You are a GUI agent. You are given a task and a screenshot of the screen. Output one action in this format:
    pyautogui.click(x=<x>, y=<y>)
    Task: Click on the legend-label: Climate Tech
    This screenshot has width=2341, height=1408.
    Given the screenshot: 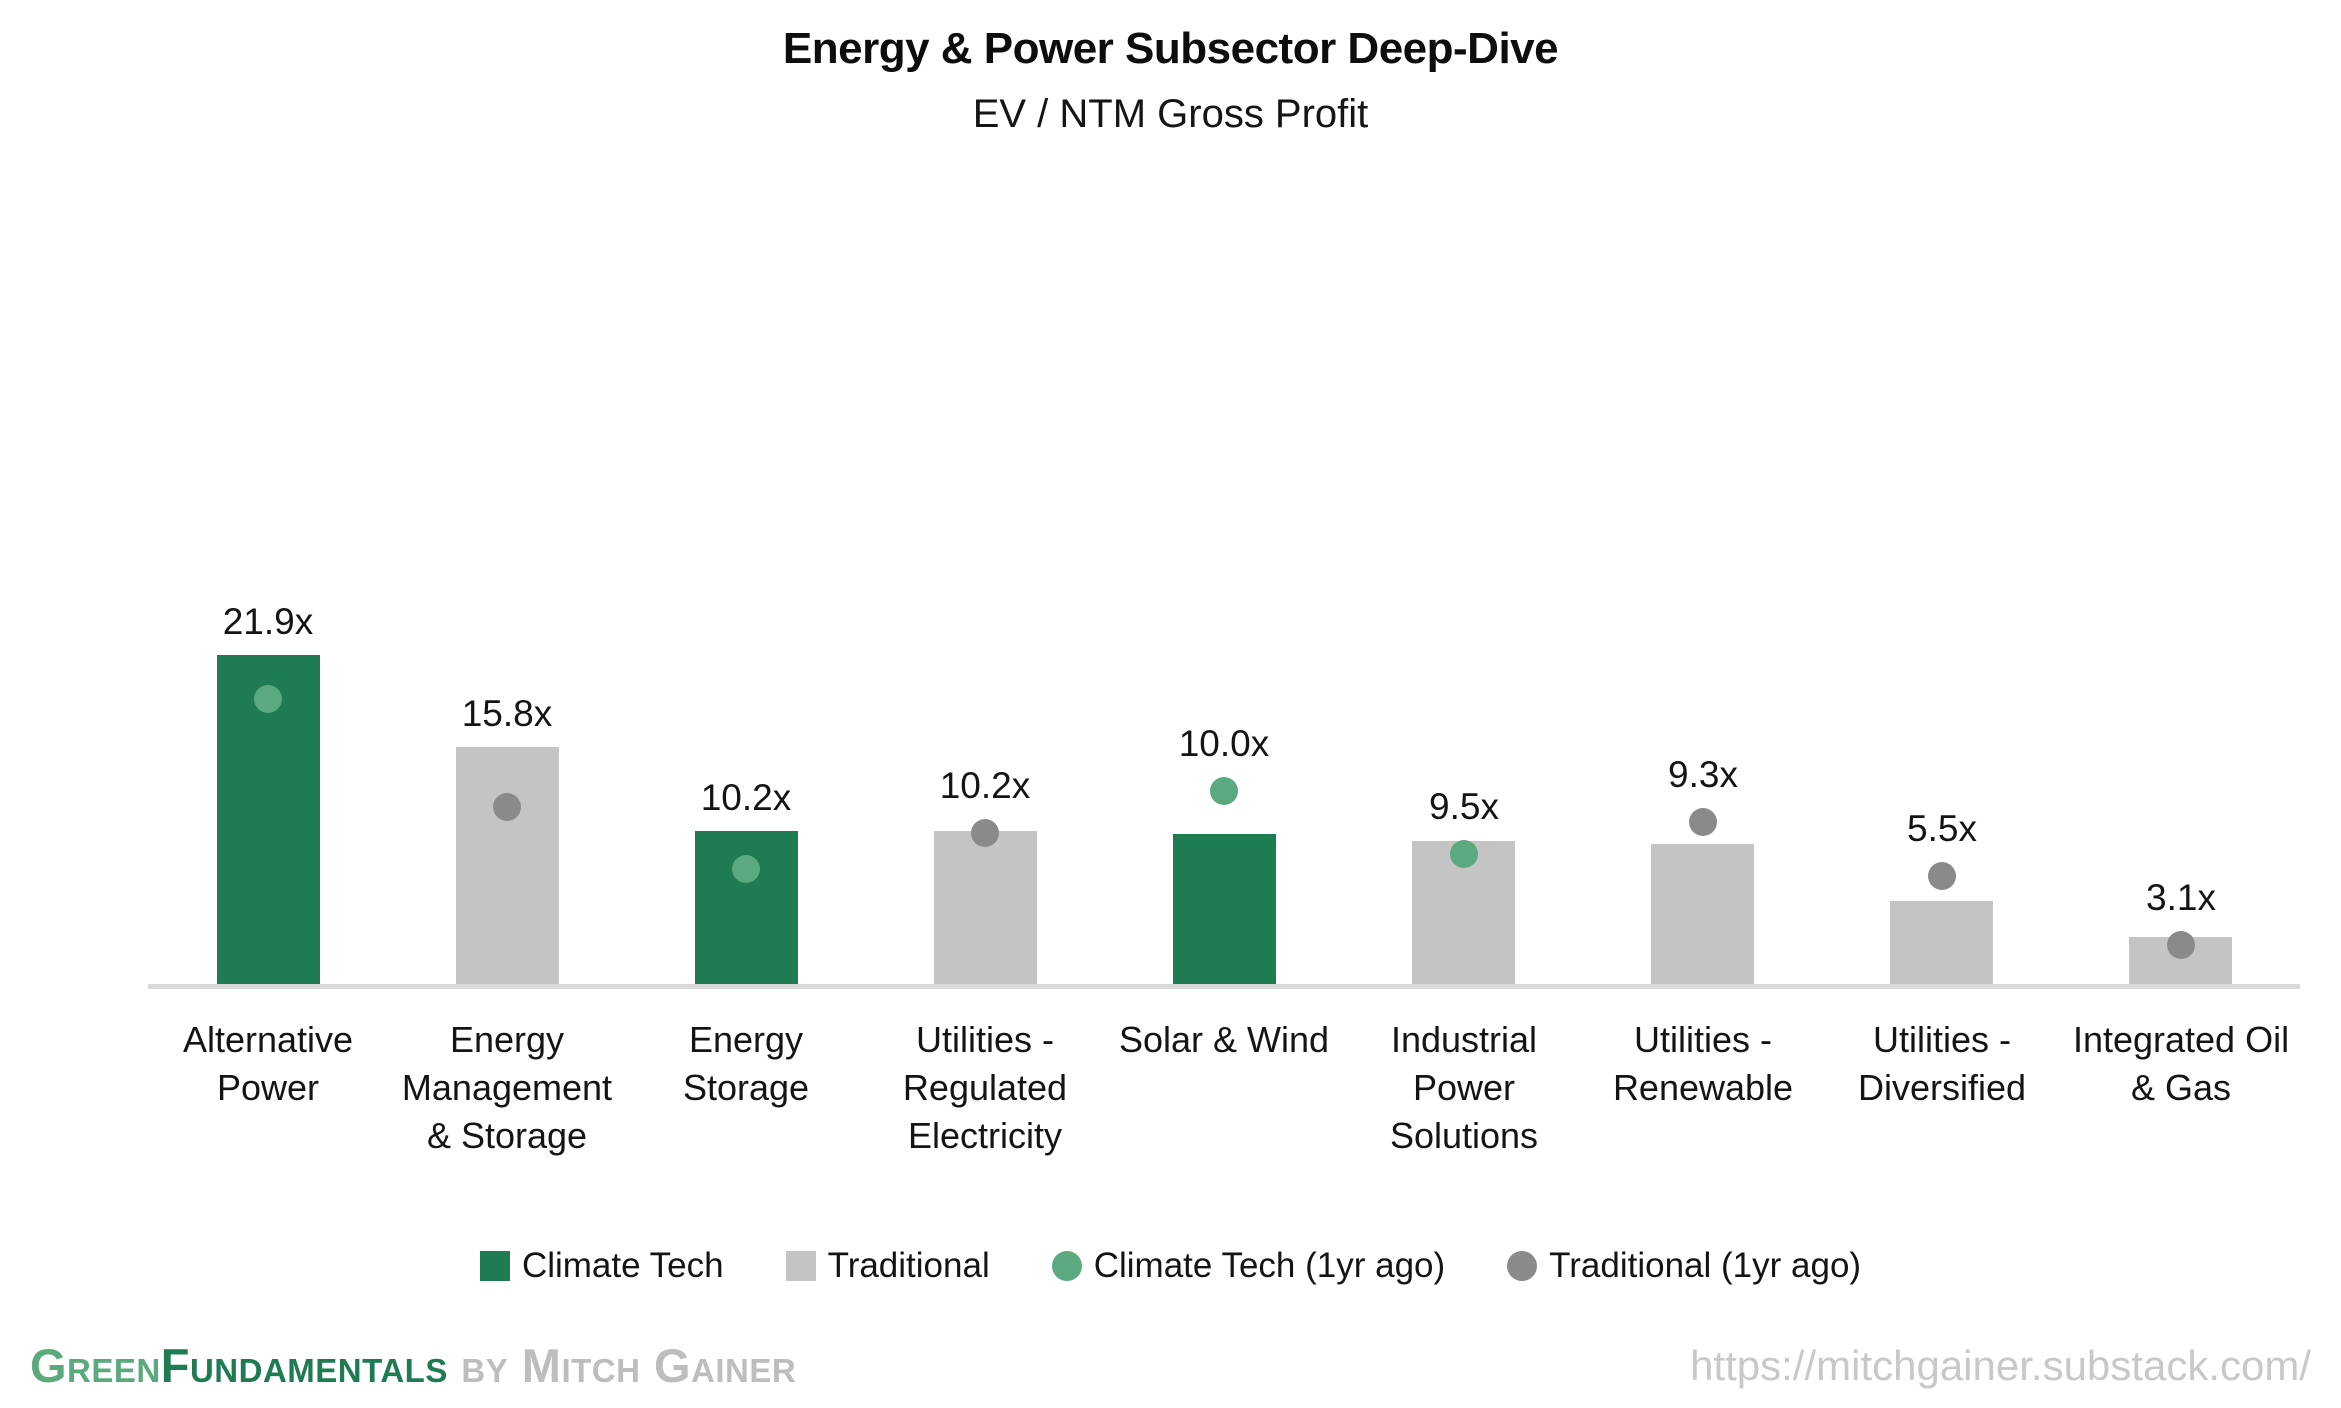 What is the action you would take?
    pyautogui.click(x=622, y=1265)
    